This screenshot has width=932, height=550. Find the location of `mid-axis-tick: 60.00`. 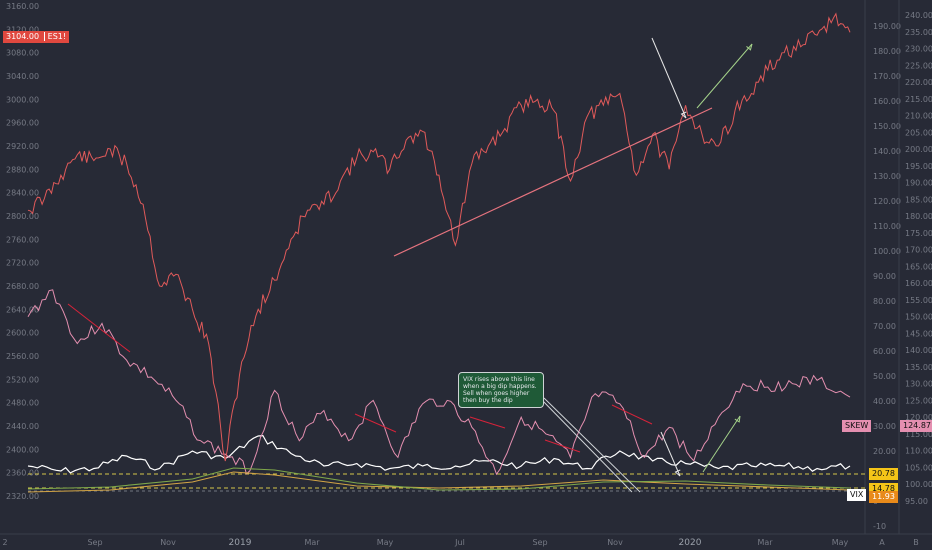

mid-axis-tick: 60.00 is located at coordinates (884, 351).